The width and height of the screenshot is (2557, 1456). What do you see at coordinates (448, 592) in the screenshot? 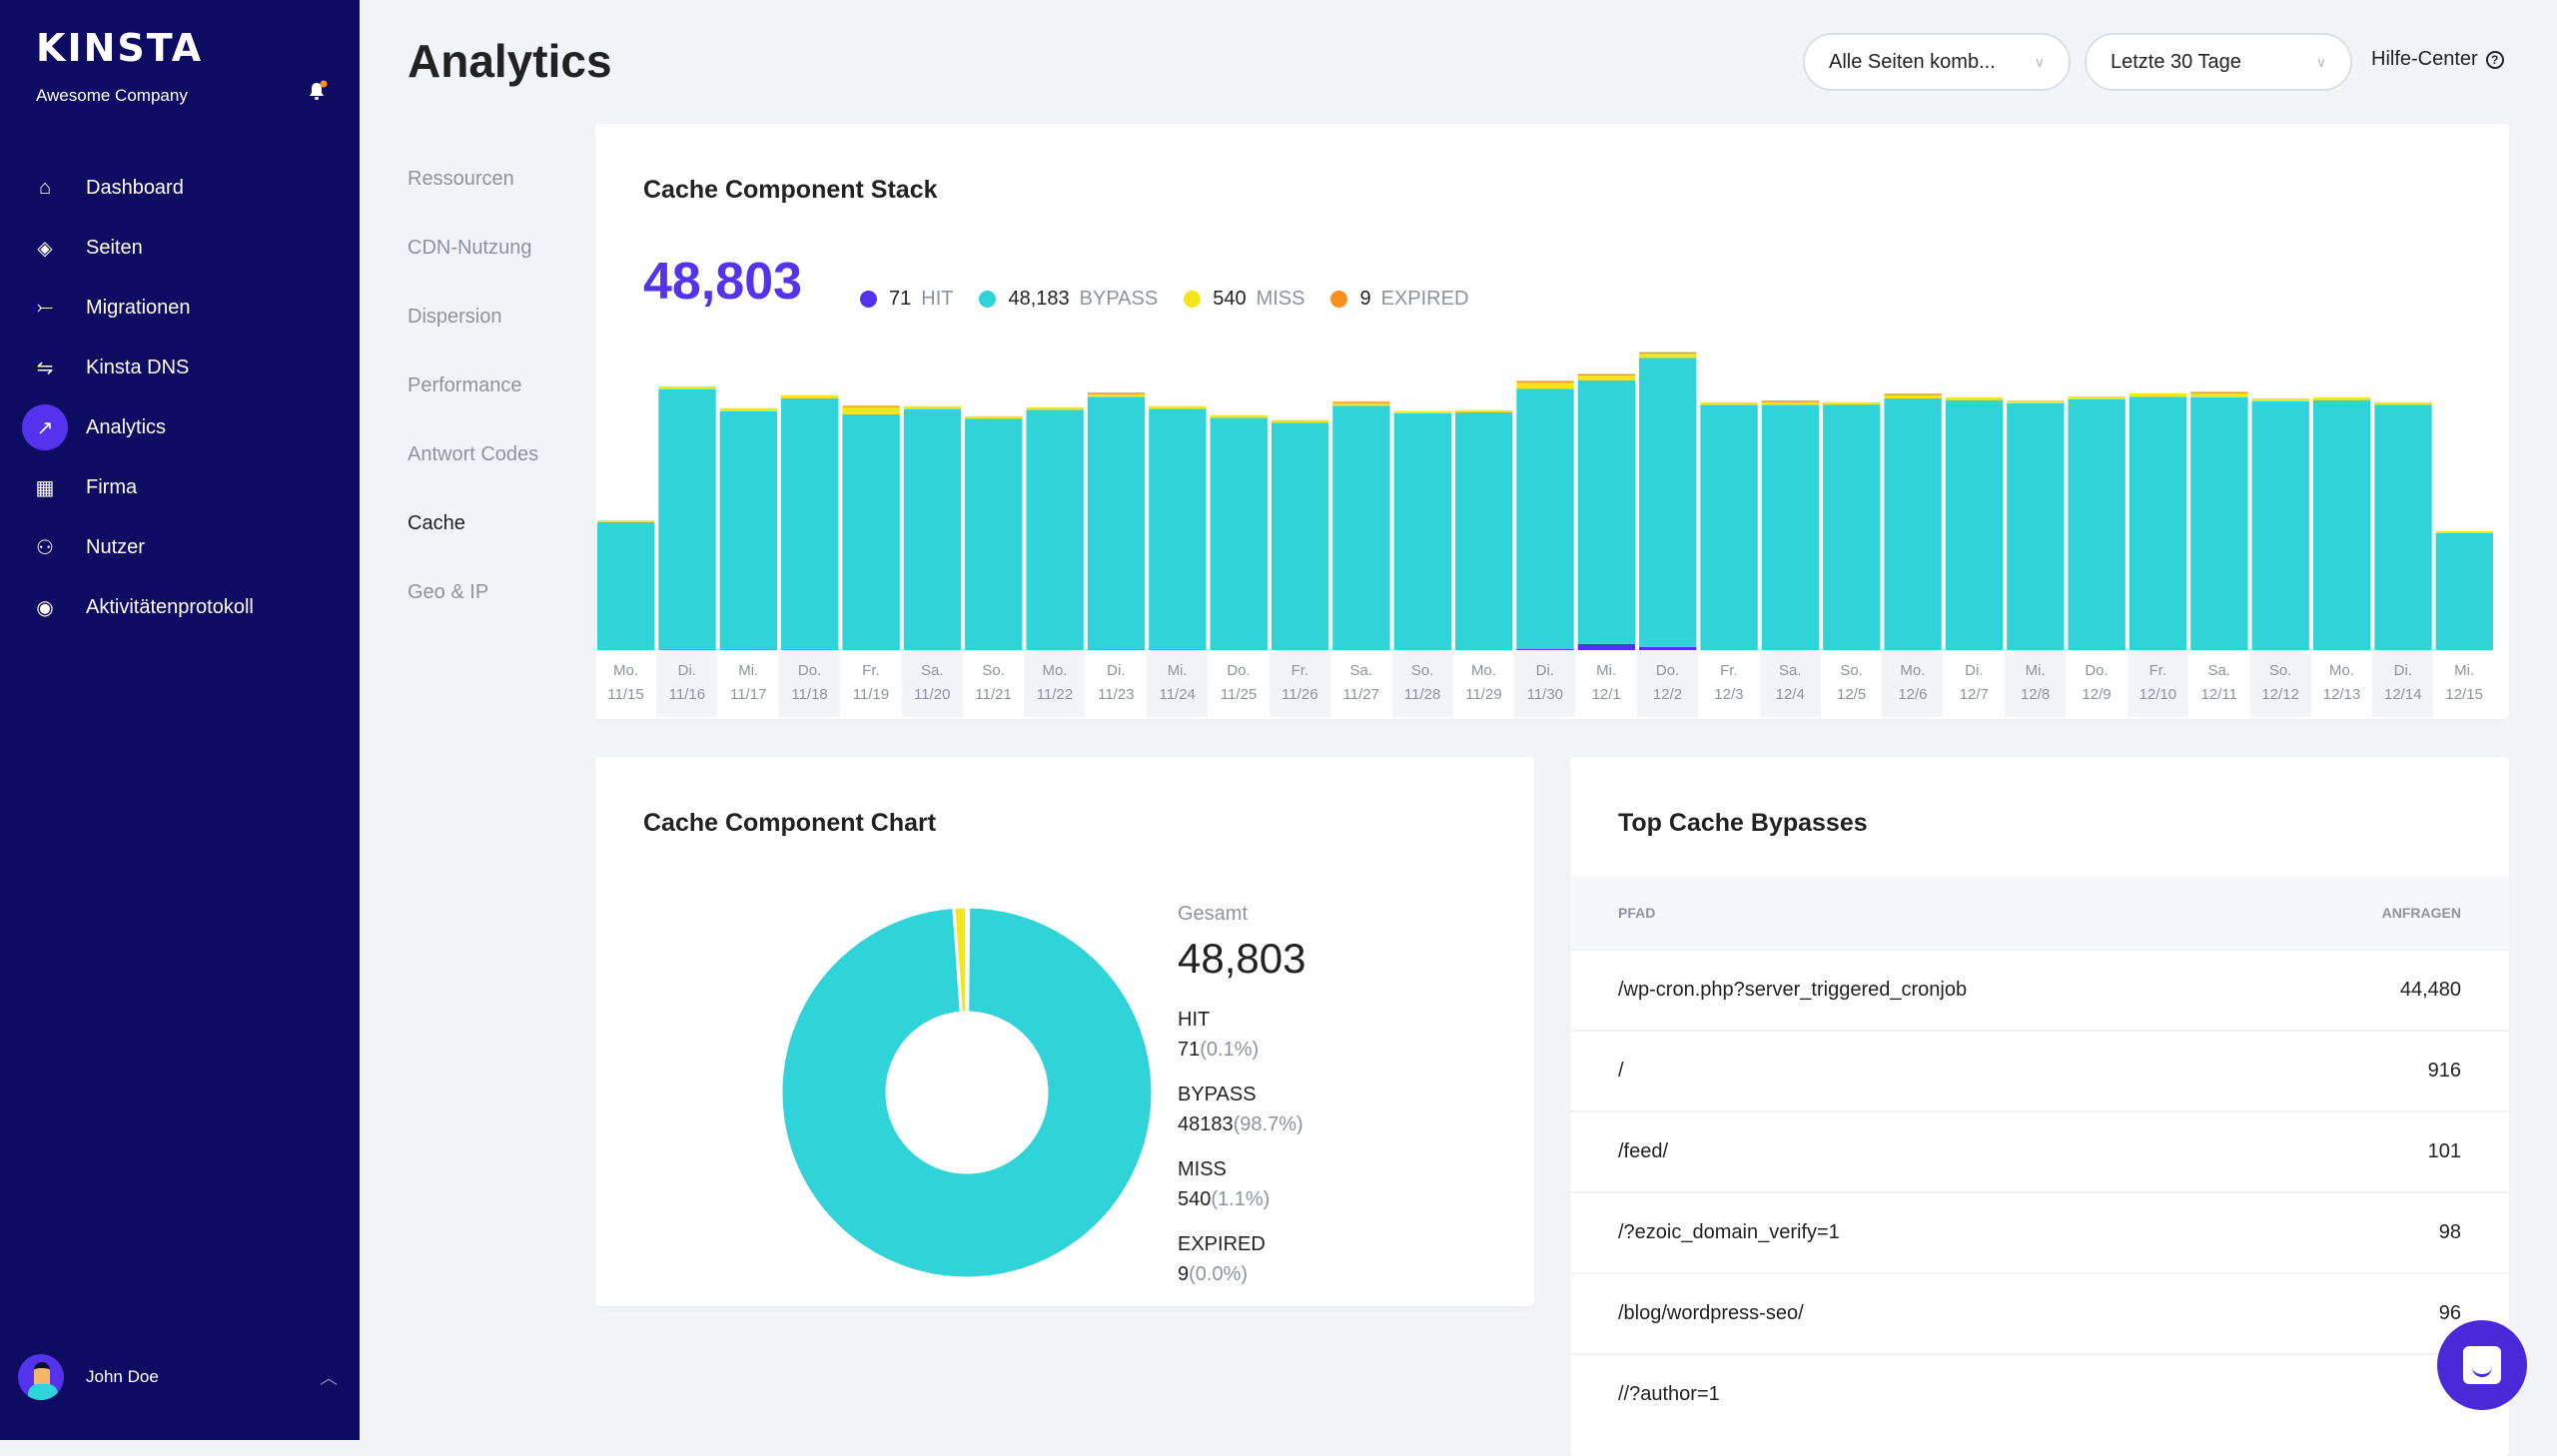
I see `subnav-geo-ip: Geo & IP` at bounding box center [448, 592].